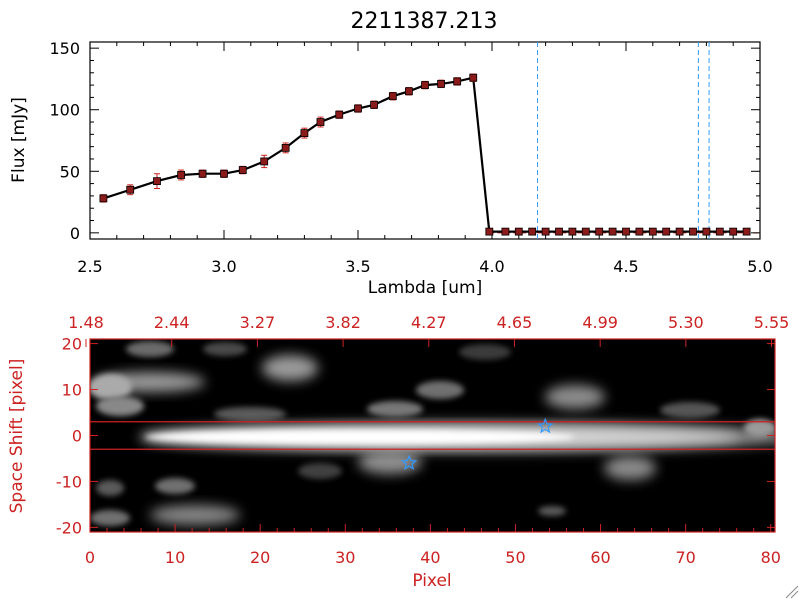  What do you see at coordinates (430, 557) in the screenshot?
I see `bottom-x-tick-label: 40` at bounding box center [430, 557].